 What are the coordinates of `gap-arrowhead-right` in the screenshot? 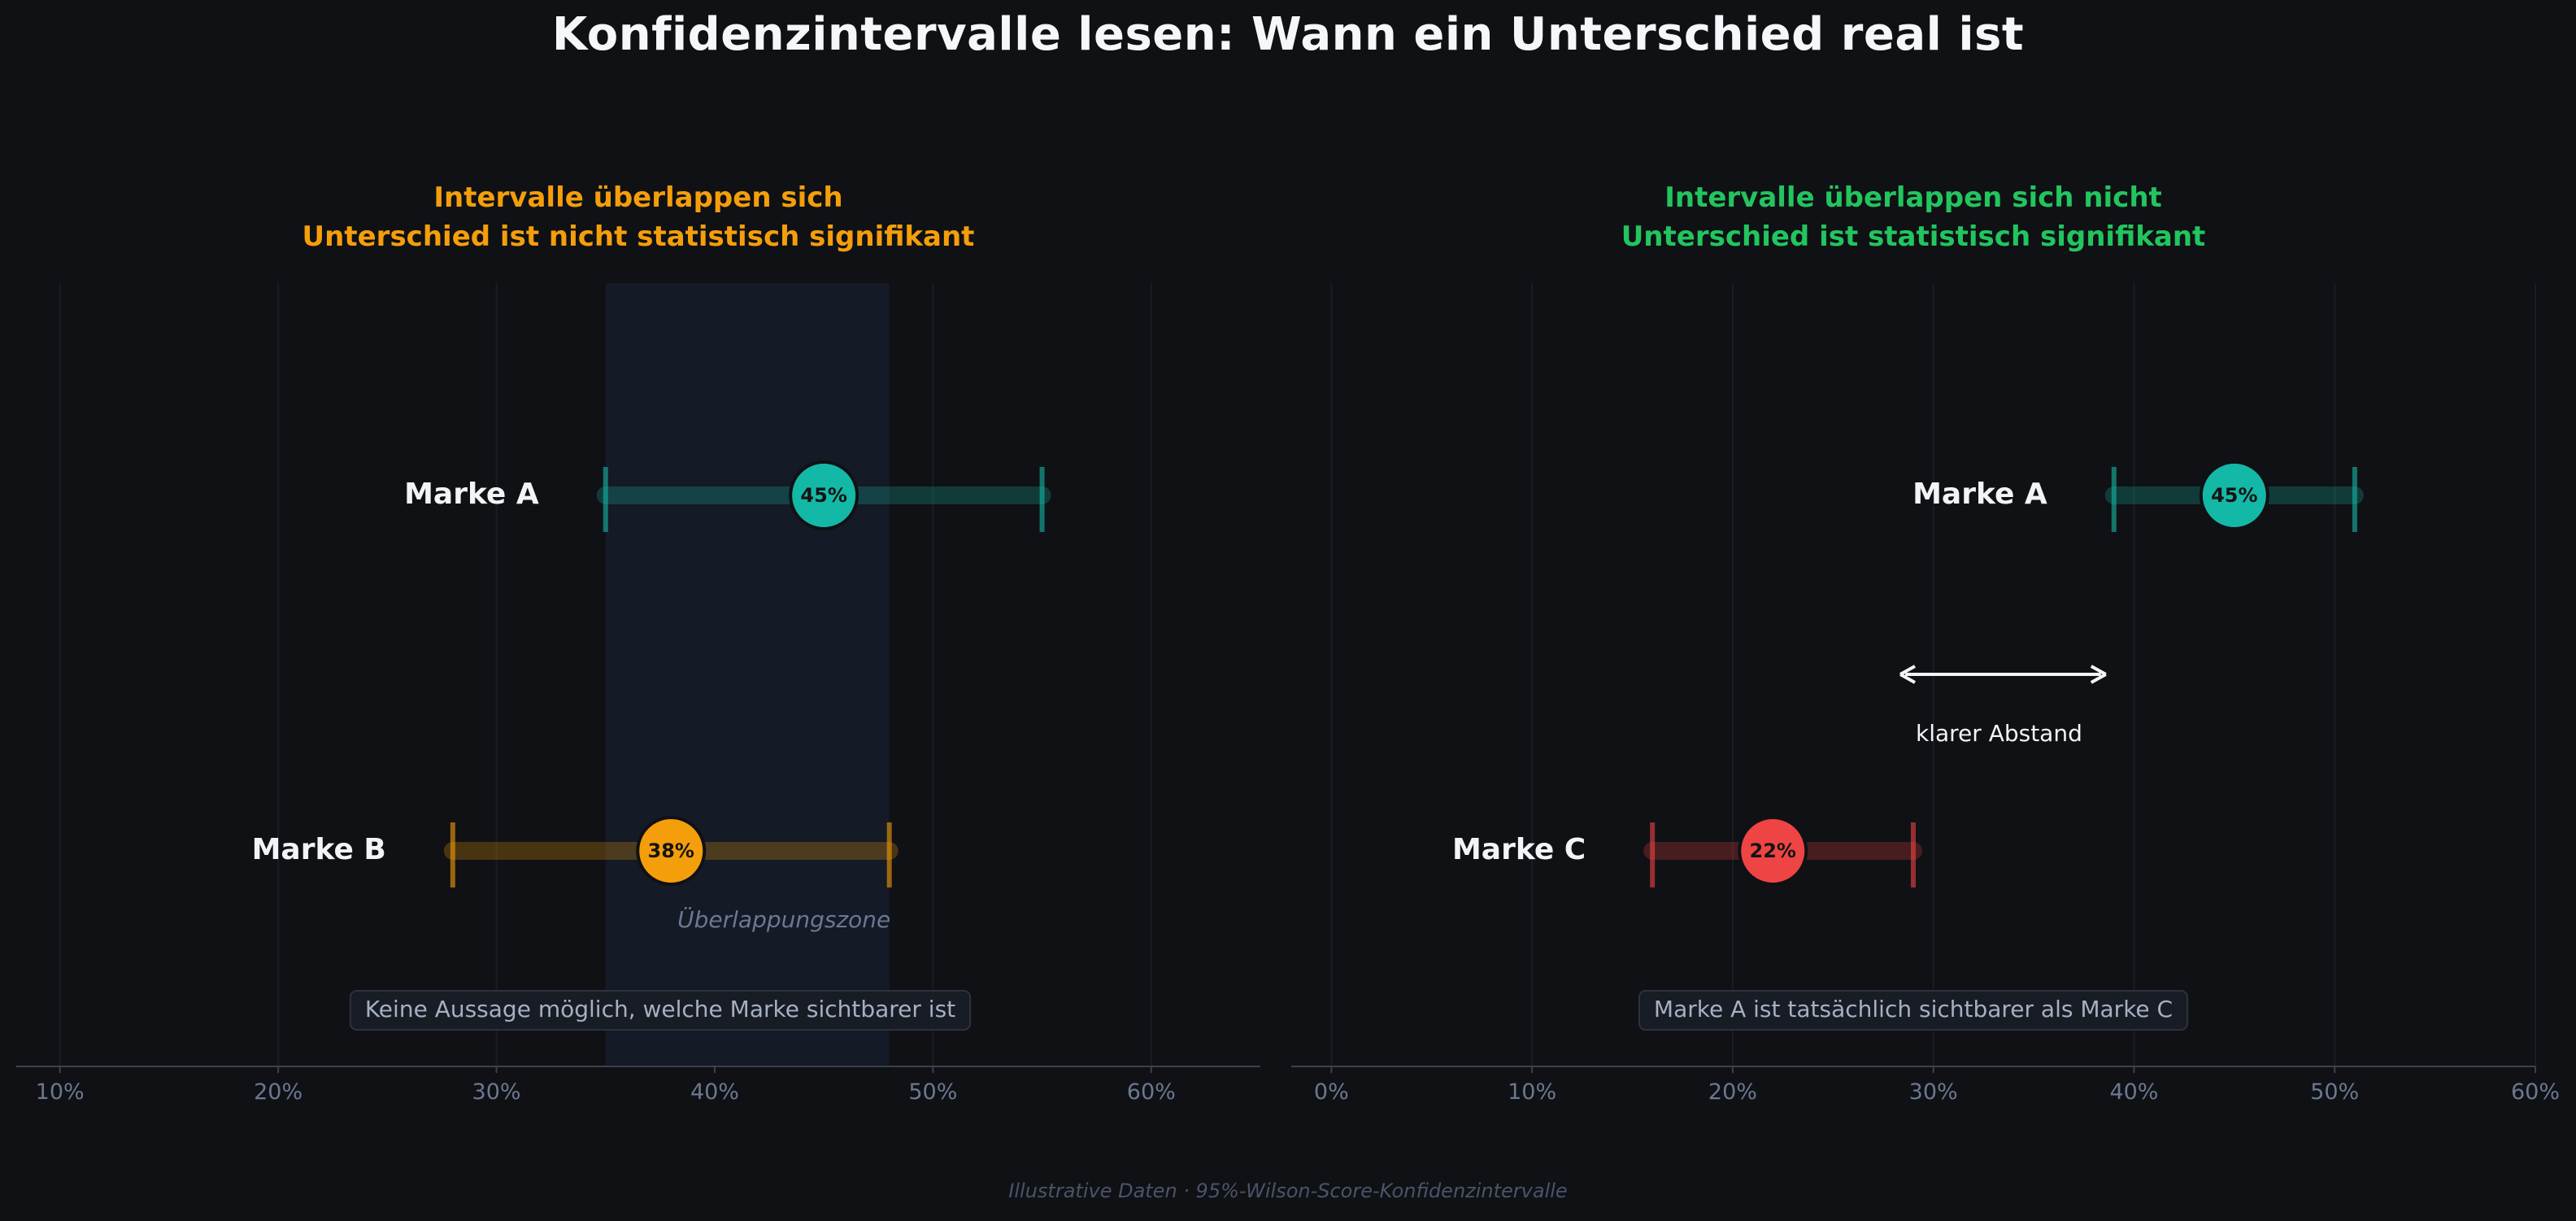 It's located at (2098, 674).